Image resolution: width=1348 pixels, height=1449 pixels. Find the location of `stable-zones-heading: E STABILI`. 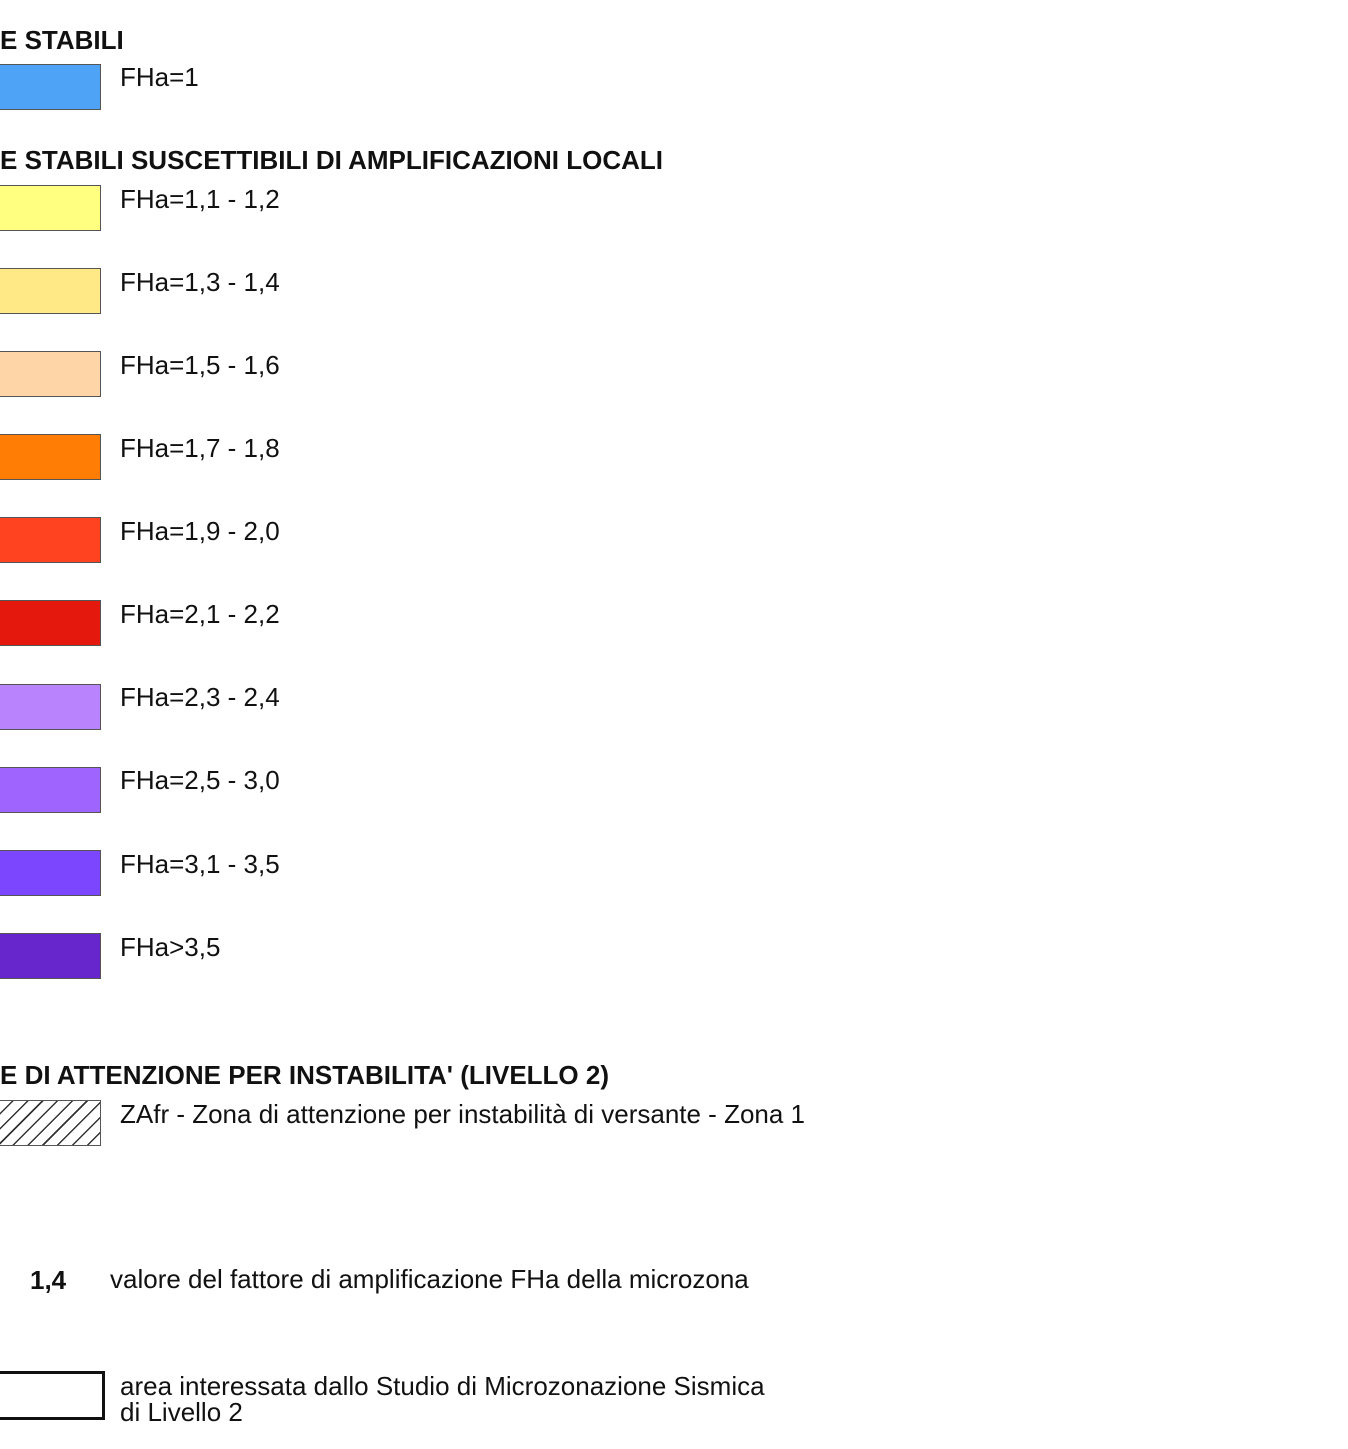

stable-zones-heading: E STABILI is located at coordinates (62, 40).